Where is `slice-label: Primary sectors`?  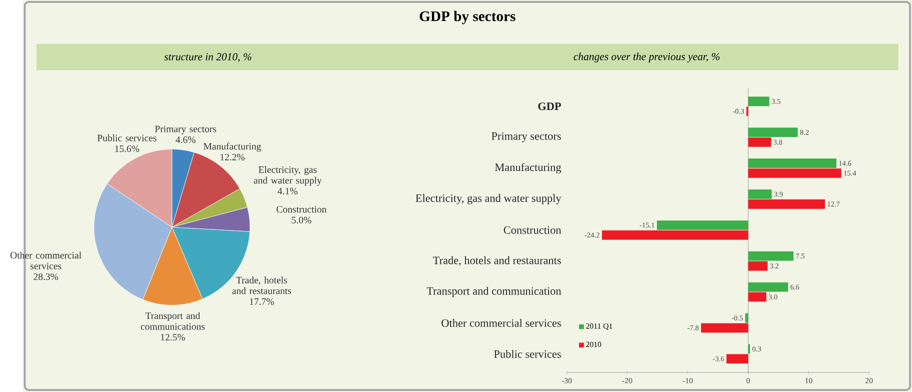
slice-label: Primary sectors is located at coordinates (185, 130).